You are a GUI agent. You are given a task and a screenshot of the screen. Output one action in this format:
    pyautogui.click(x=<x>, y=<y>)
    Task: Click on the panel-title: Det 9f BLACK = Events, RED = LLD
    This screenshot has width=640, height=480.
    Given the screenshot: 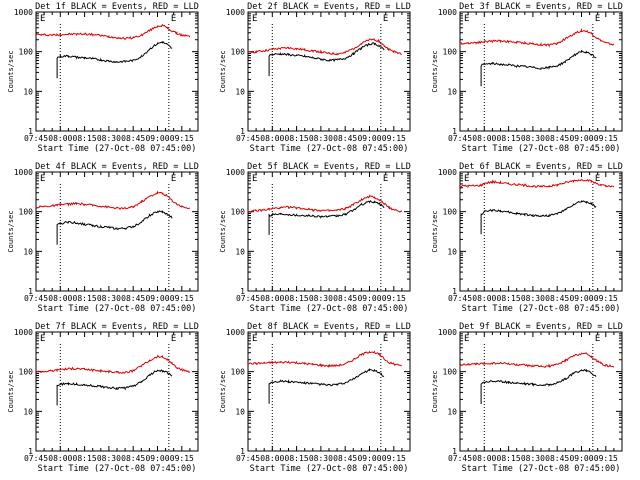 What is the action you would take?
    pyautogui.click(x=541, y=327)
    